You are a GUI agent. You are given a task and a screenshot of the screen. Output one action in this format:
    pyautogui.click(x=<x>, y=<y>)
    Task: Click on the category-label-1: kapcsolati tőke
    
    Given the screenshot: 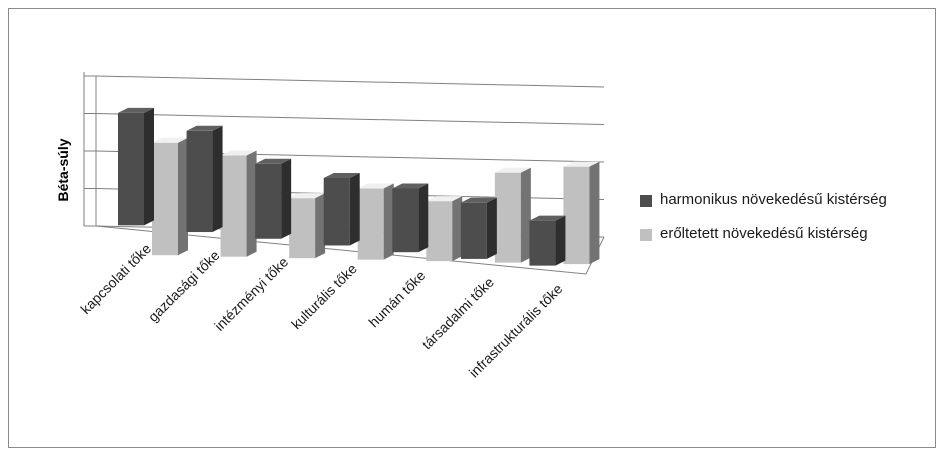 What is the action you would take?
    pyautogui.click(x=115, y=278)
    